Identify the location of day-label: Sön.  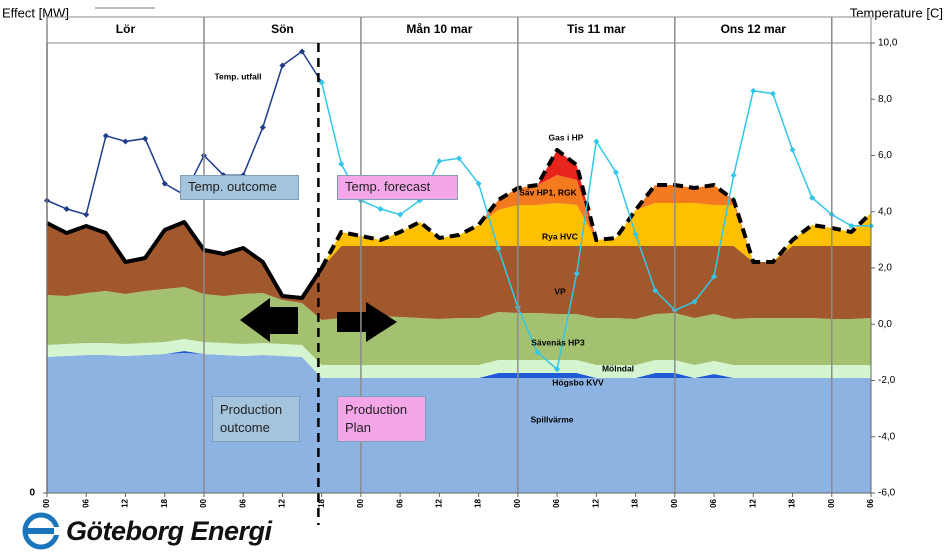
(282, 29).